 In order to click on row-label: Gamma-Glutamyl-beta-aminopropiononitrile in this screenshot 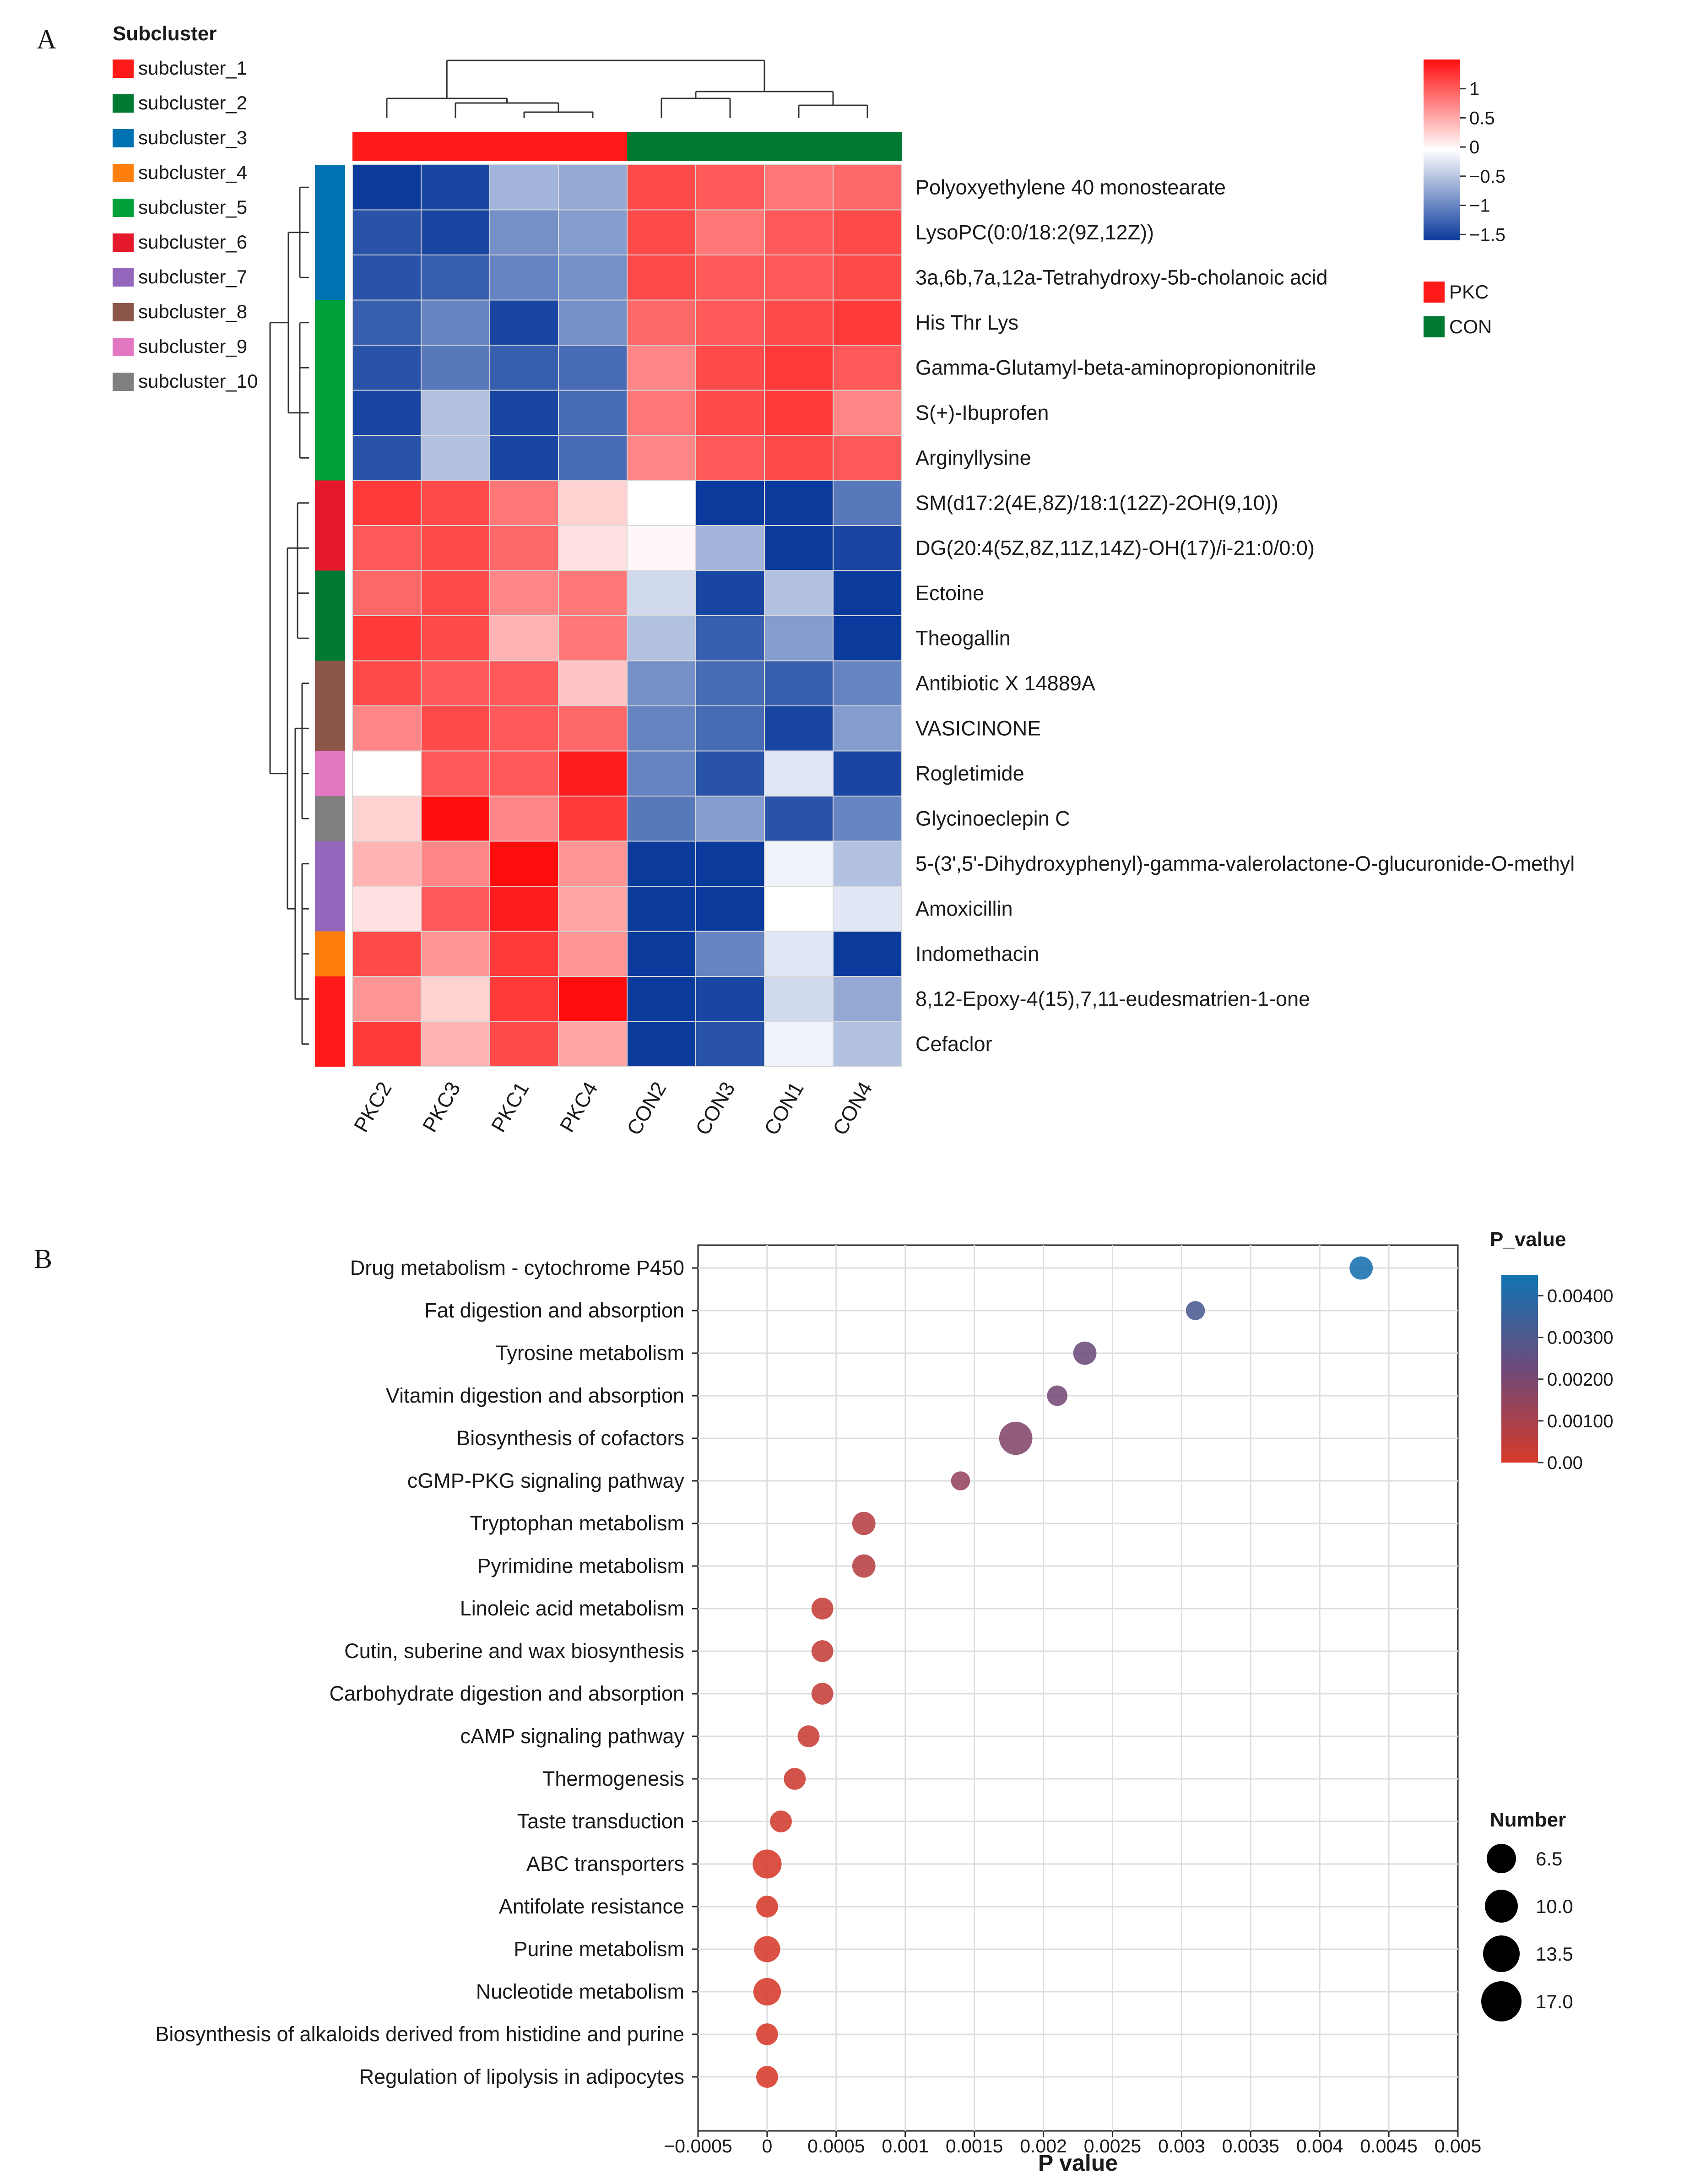, I will do `click(1115, 367)`.